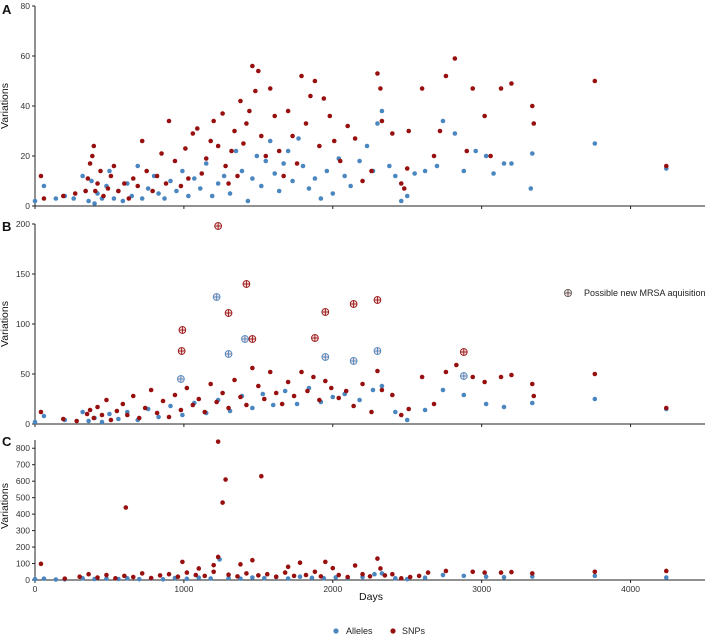 Image resolution: width=708 pixels, height=636 pixels. What do you see at coordinates (393, 631) in the screenshot?
I see `legend-snps-marker` at bounding box center [393, 631].